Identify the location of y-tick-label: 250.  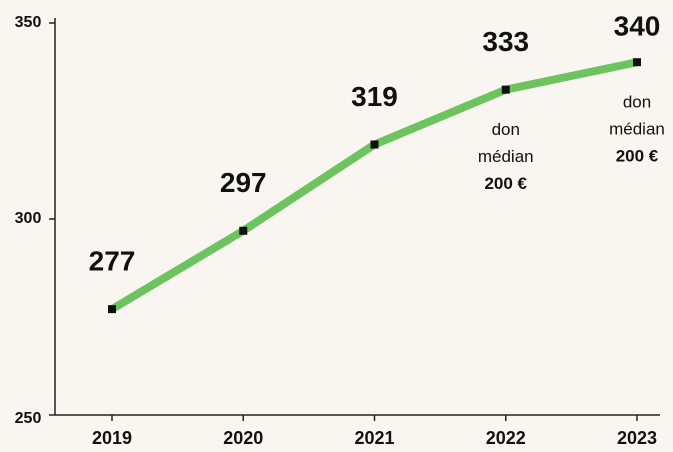
(28, 418).